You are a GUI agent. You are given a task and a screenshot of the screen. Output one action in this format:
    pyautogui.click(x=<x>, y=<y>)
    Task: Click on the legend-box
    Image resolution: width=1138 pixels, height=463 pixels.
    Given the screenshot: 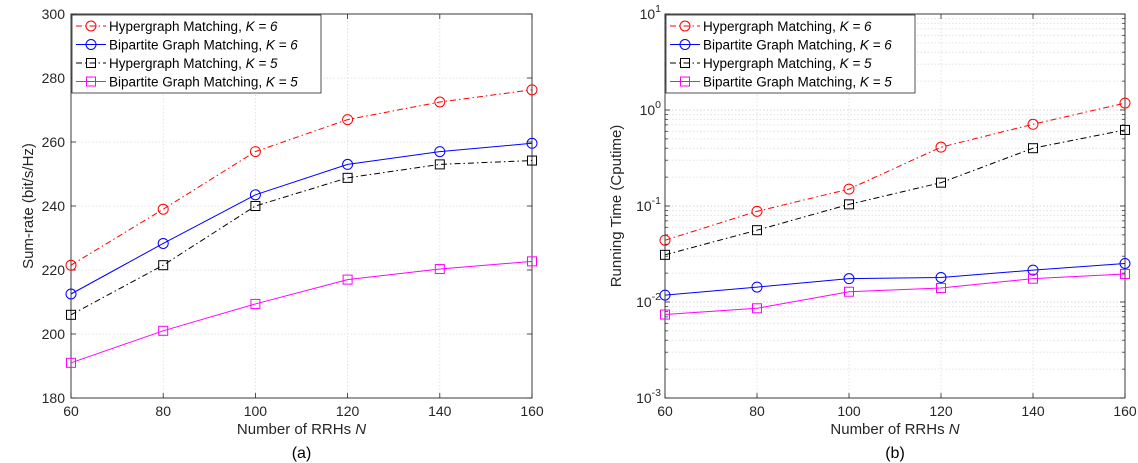 What is the action you would take?
    pyautogui.click(x=790, y=54)
    